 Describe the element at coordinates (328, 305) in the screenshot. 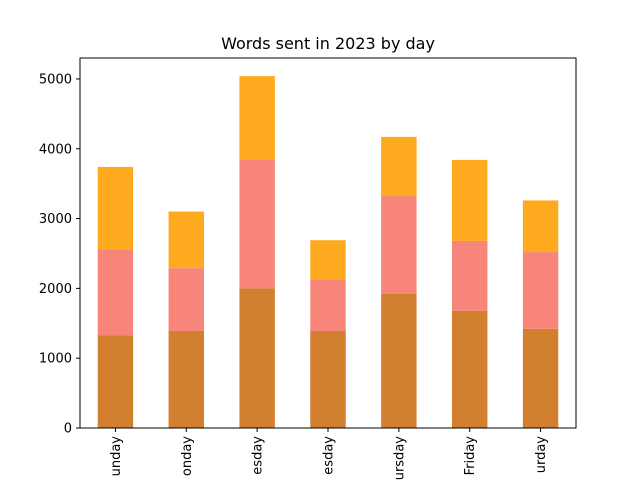

I see `bar-segment-2-wednesday` at that location.